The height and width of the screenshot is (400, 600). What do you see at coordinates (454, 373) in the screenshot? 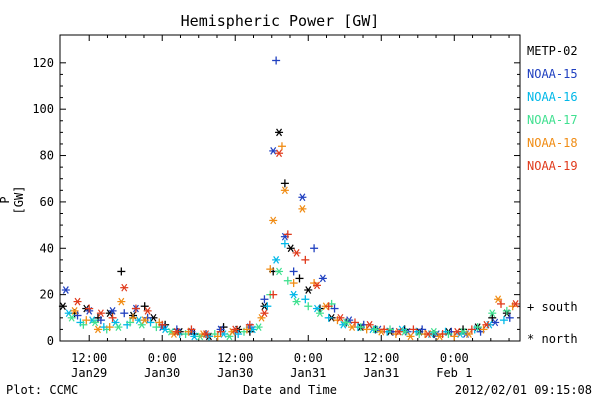
I see `x-tick-label-date: Feb 1` at bounding box center [454, 373].